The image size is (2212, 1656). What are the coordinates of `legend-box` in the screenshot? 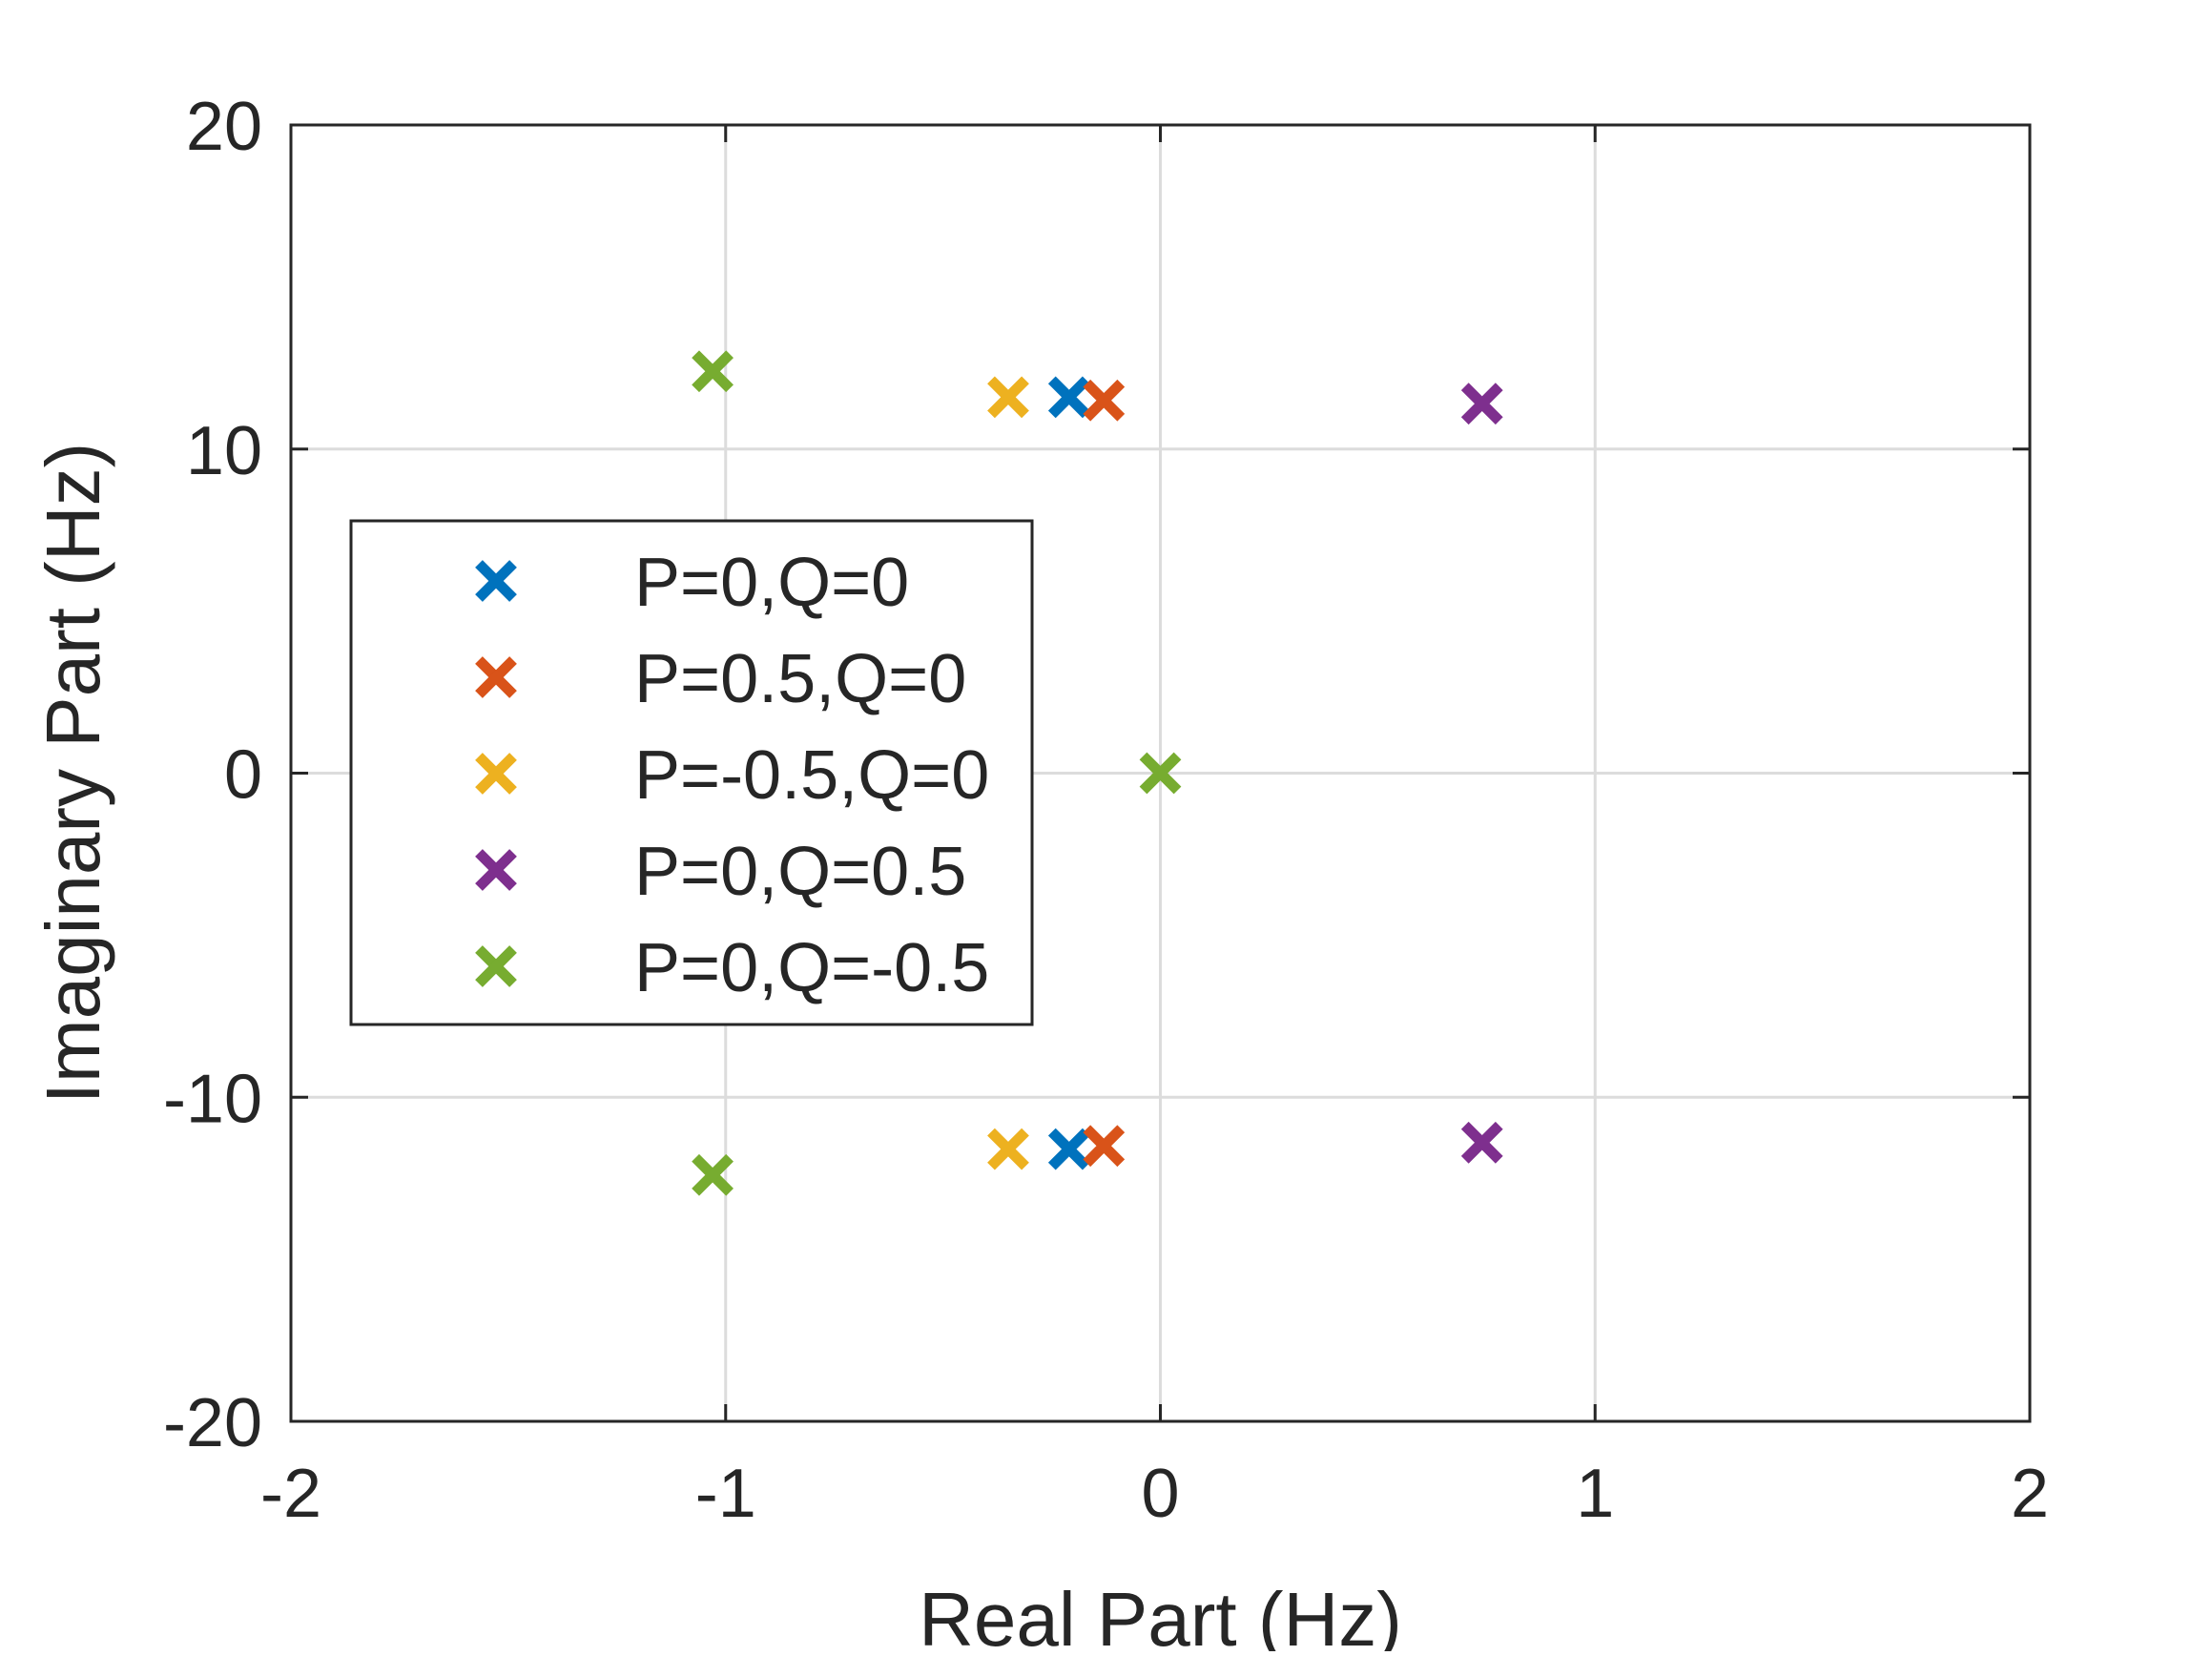 It's located at (691, 772).